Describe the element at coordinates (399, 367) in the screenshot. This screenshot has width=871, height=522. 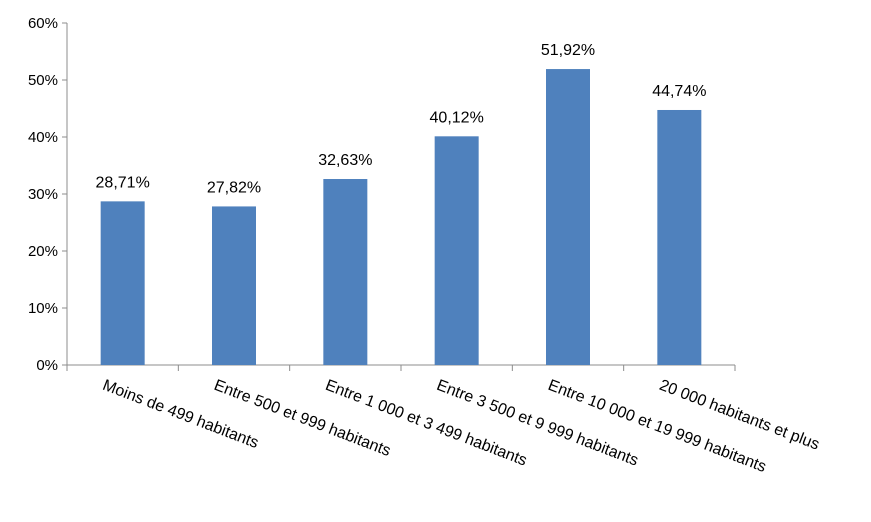
I see `x-axis` at that location.